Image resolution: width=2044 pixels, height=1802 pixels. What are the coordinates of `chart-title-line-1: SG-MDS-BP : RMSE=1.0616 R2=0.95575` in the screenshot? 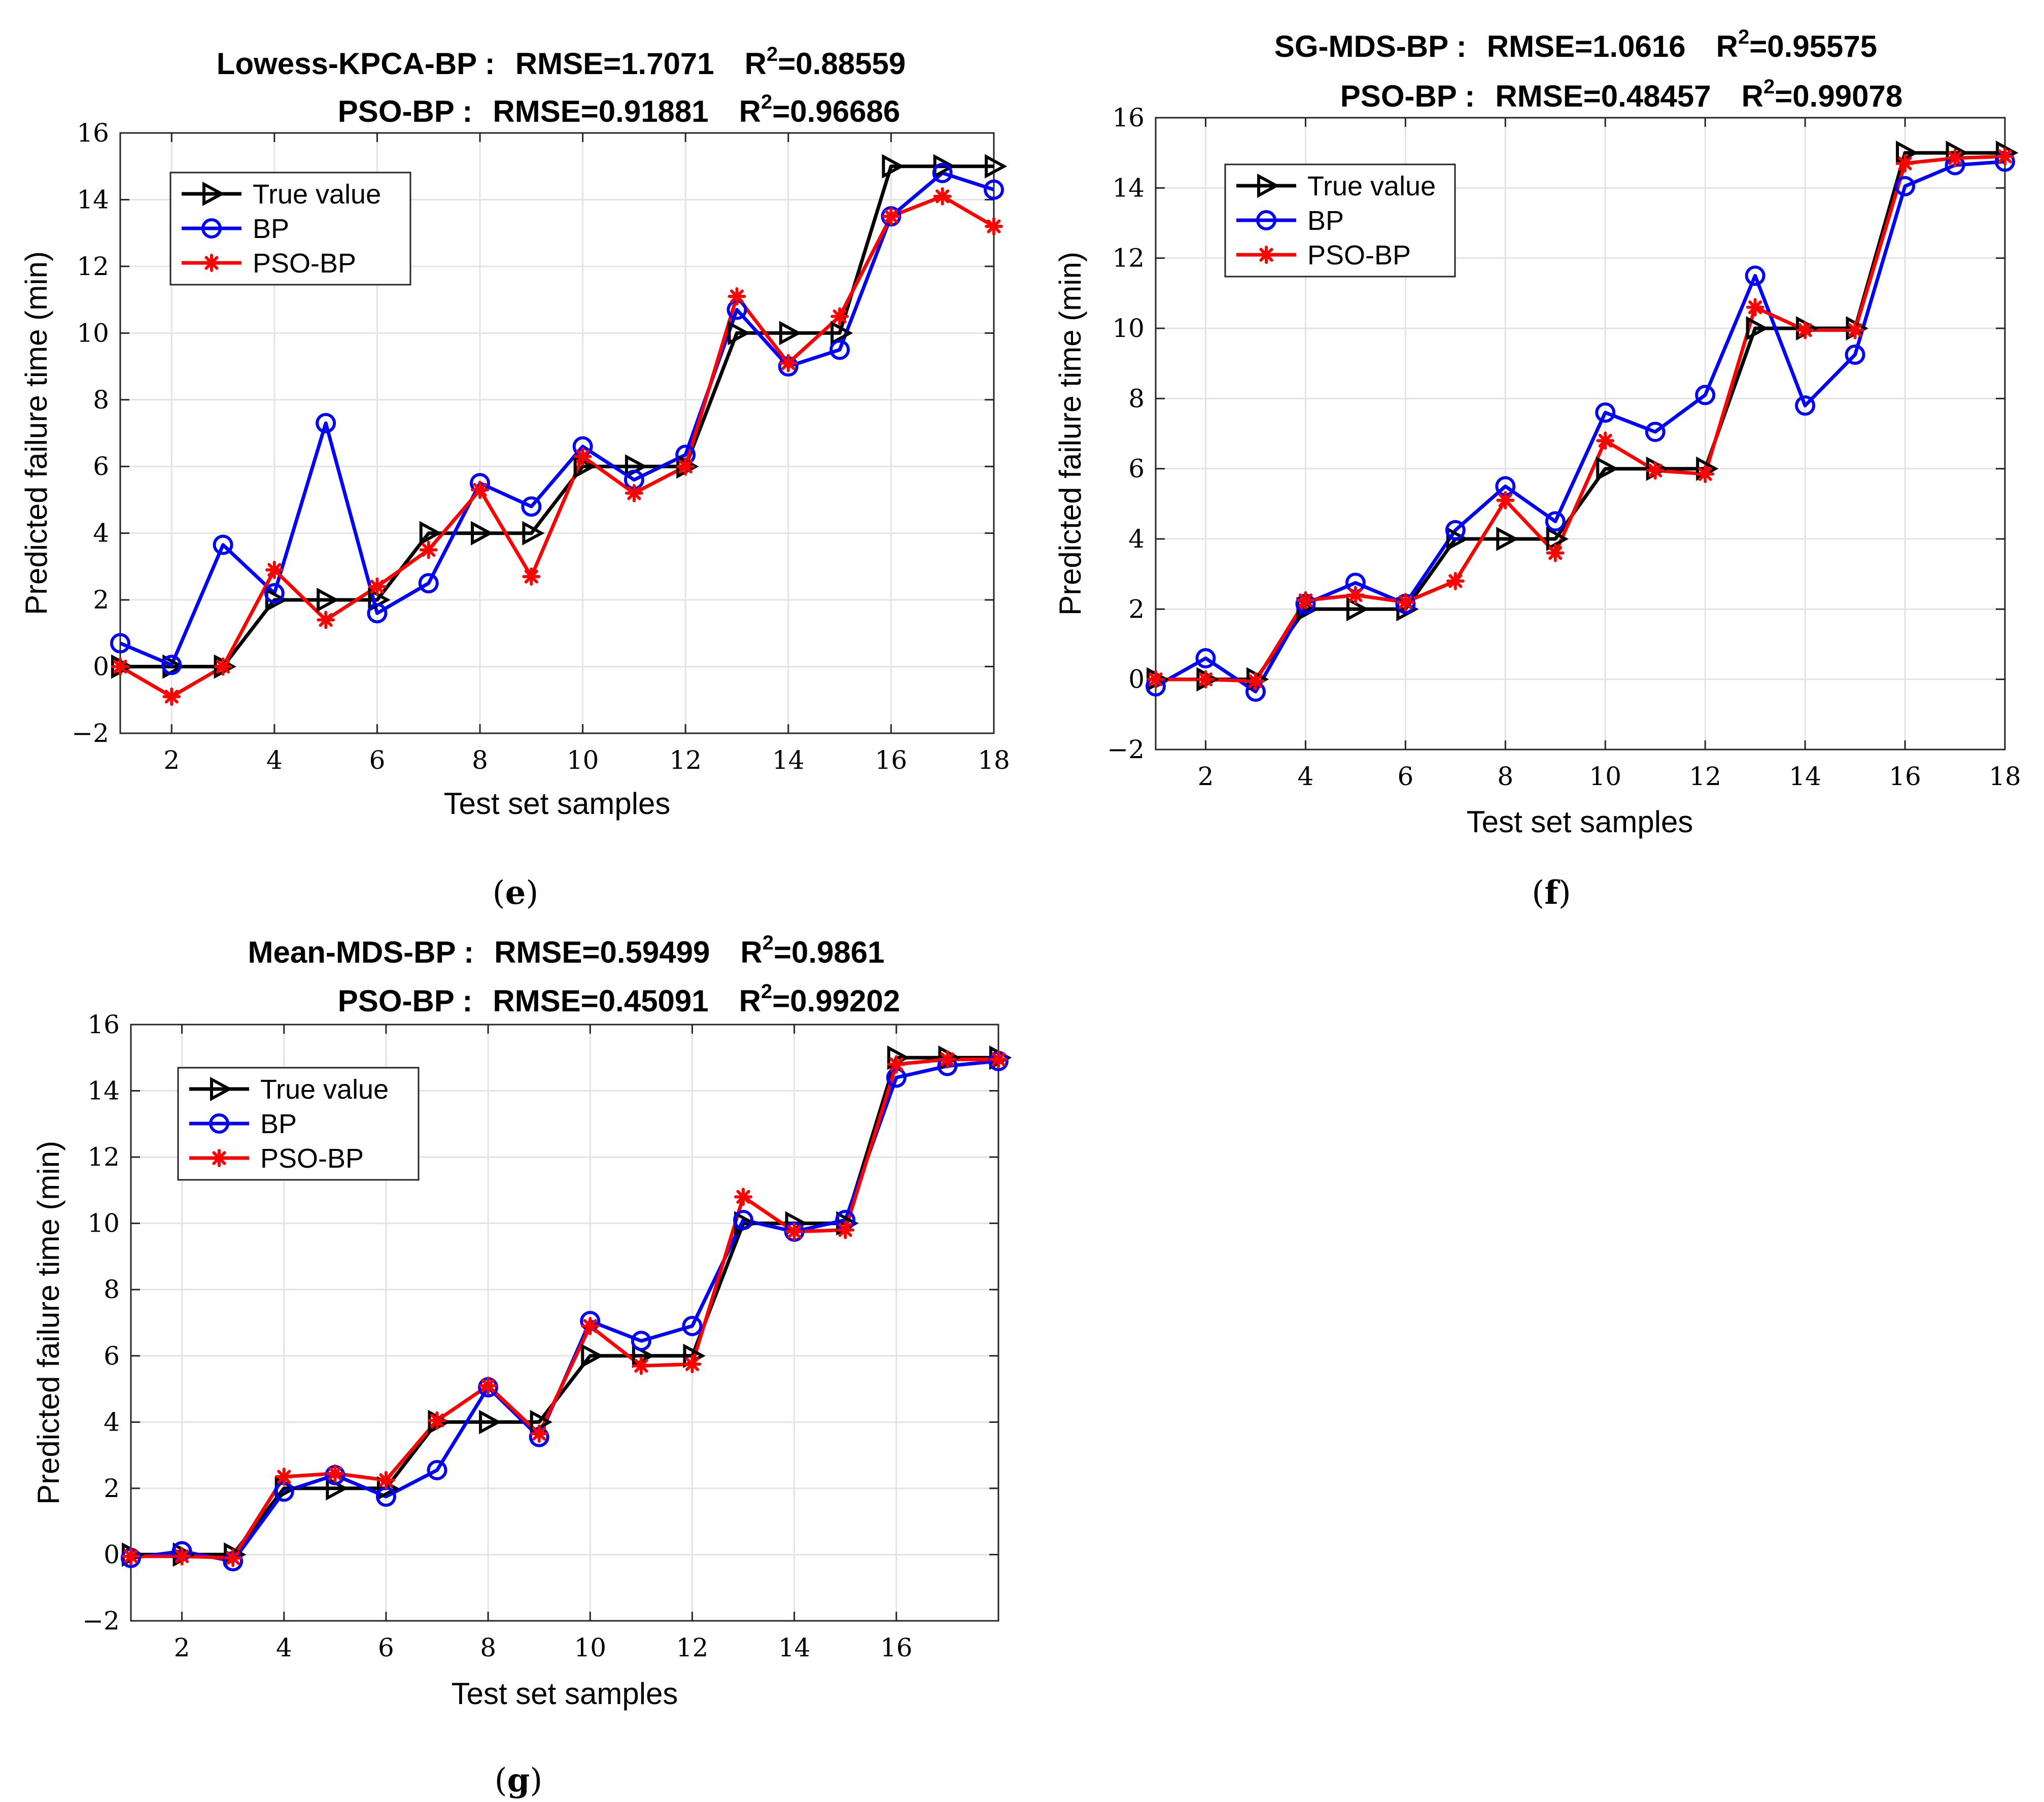 It's located at (1575, 45).